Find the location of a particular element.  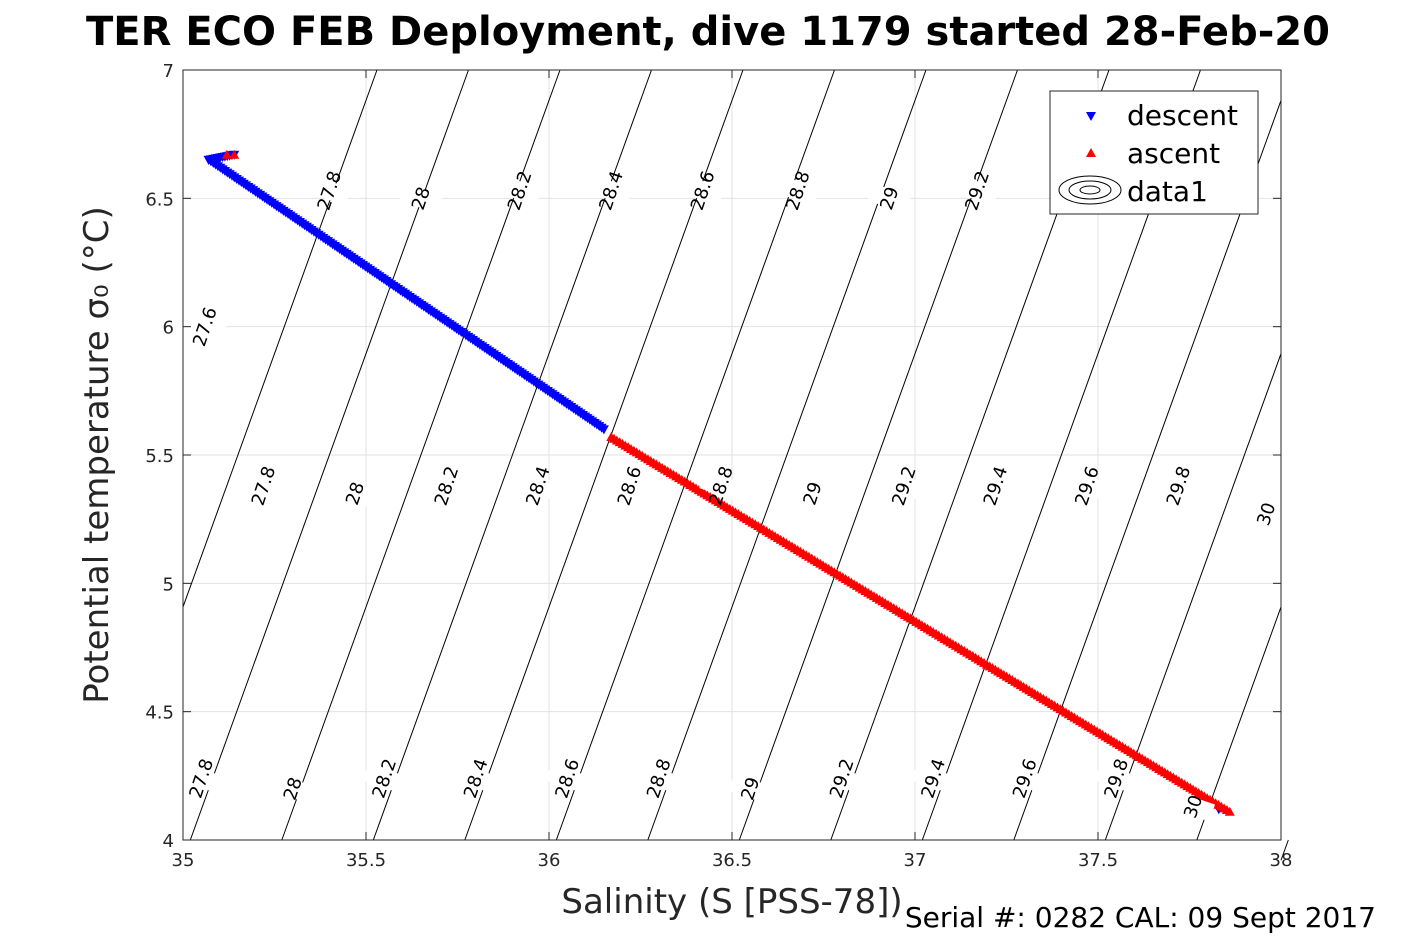

y-tick-label: 4.5 is located at coordinates (159, 713).